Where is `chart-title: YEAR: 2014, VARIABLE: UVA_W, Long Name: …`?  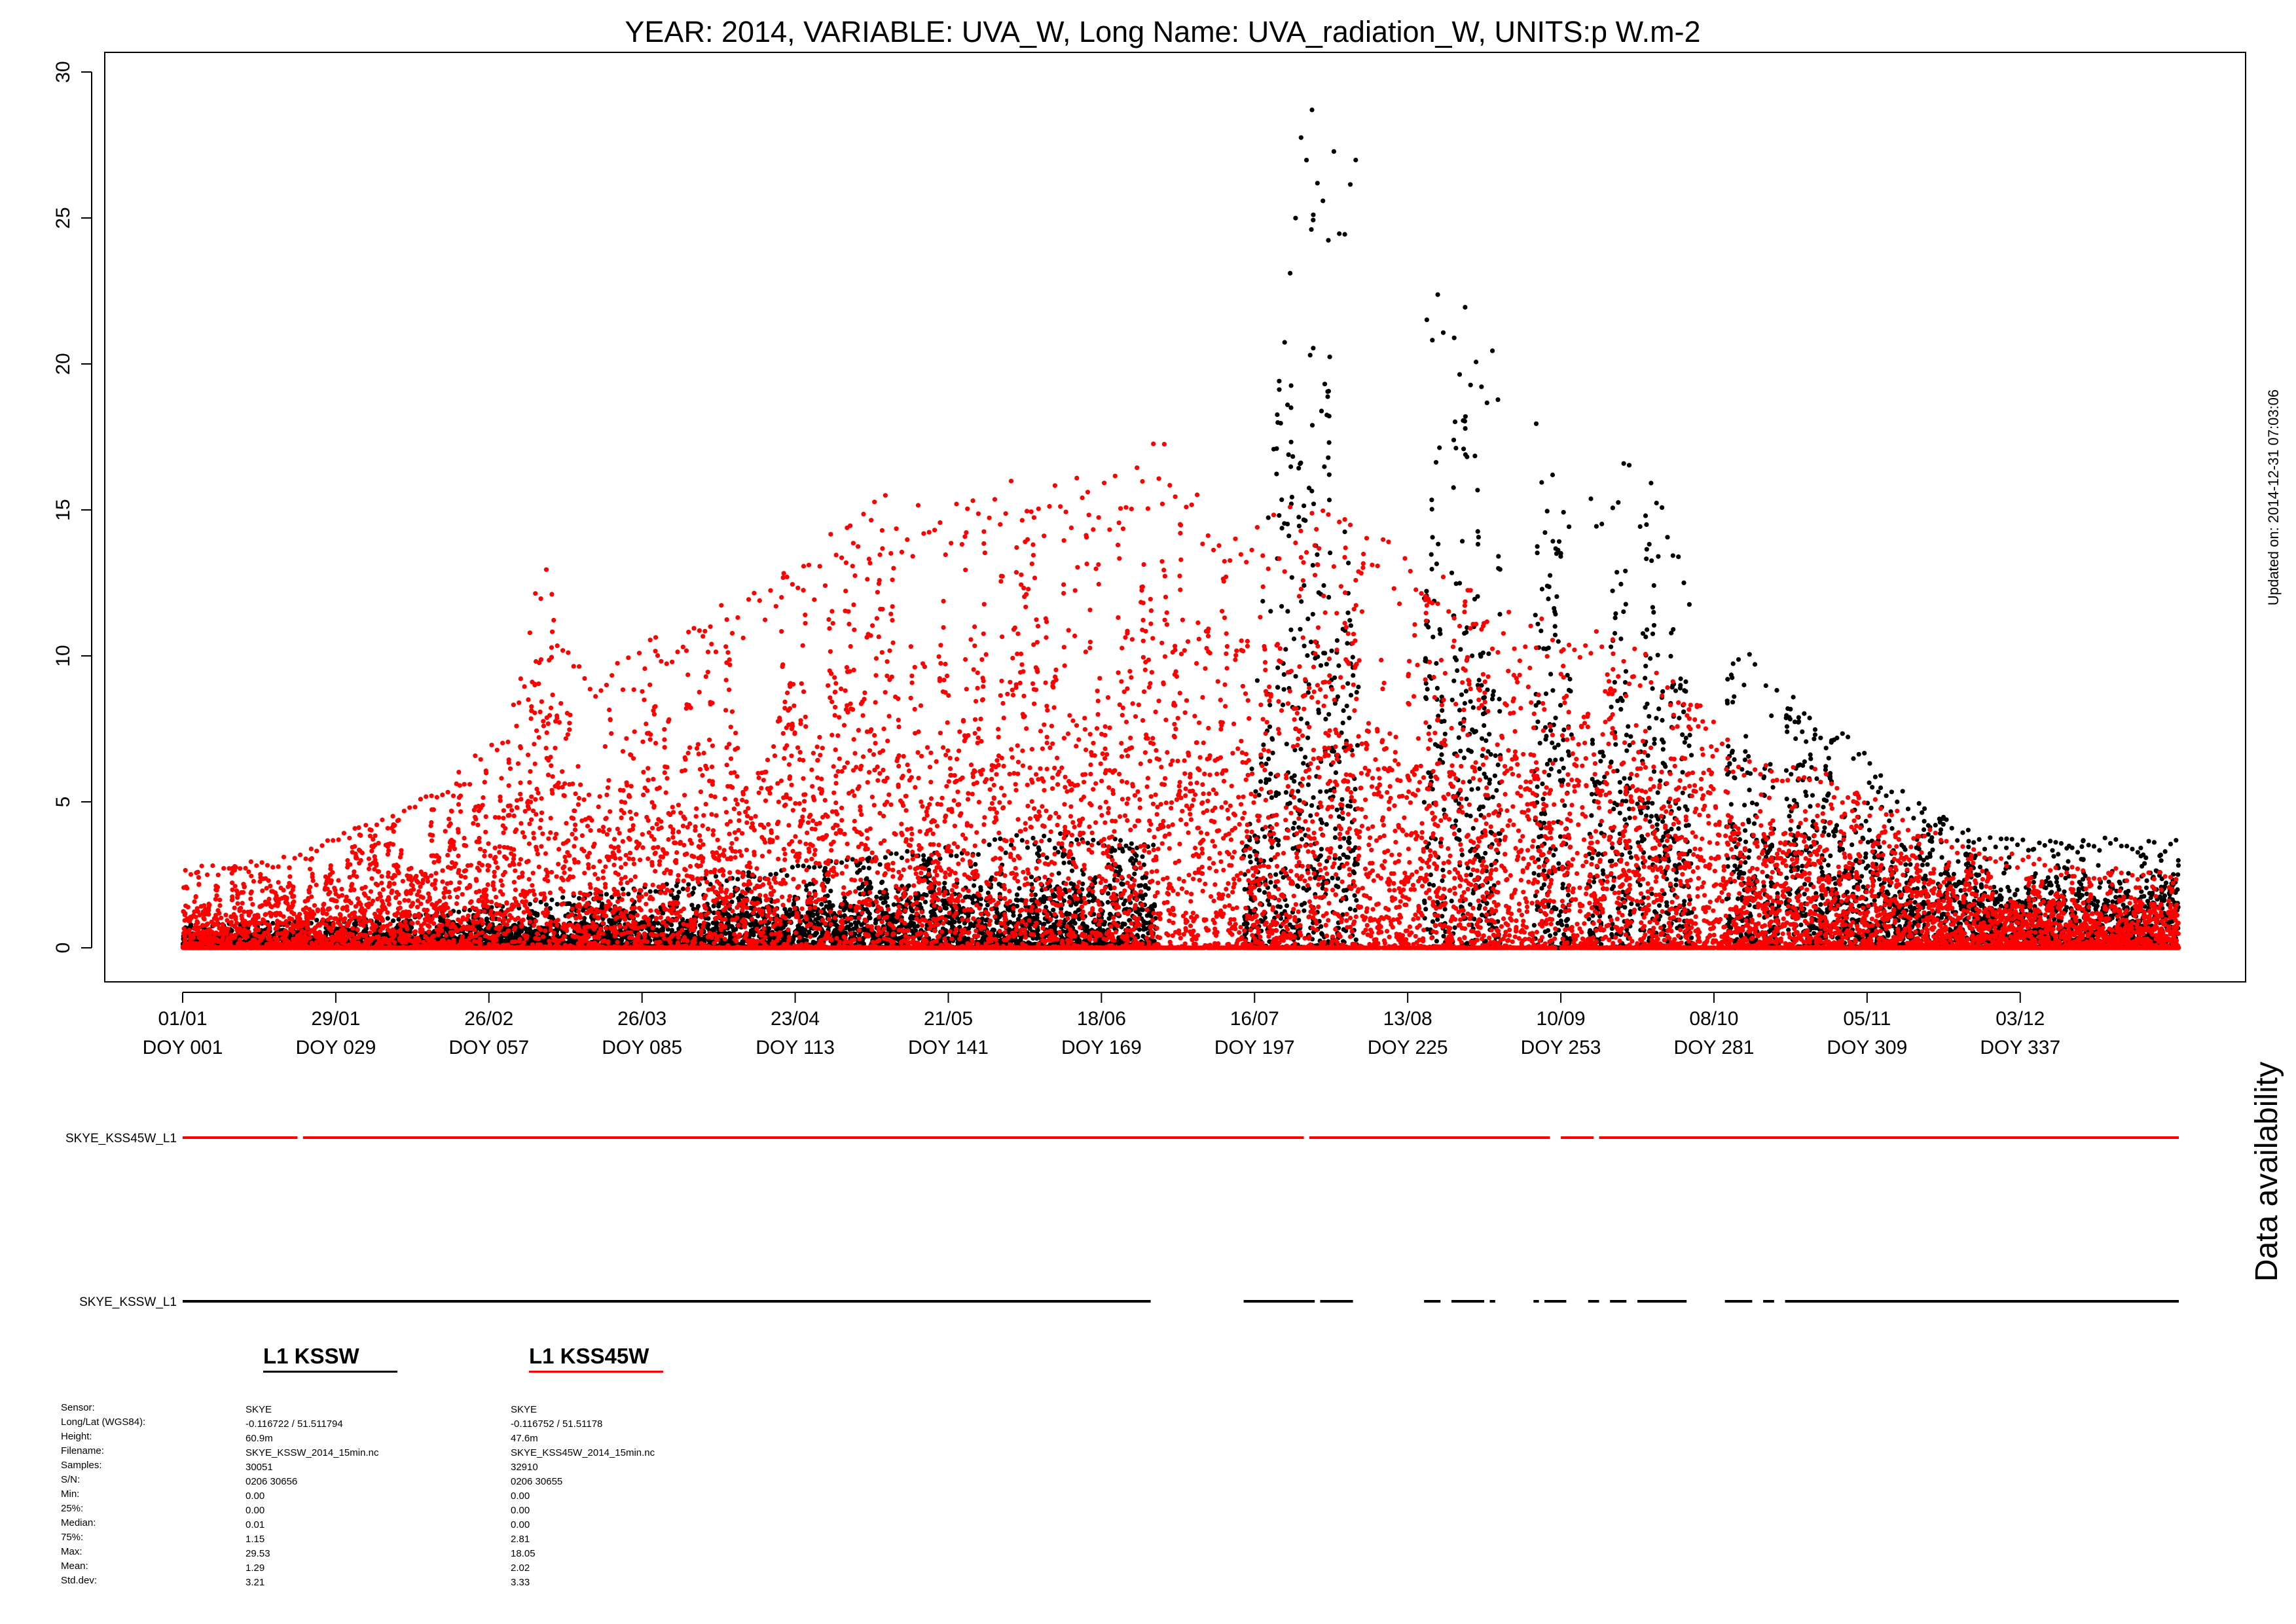 chart-title: YEAR: 2014, VARIABLE: UVA_W, Long Name: … is located at coordinates (1162, 31).